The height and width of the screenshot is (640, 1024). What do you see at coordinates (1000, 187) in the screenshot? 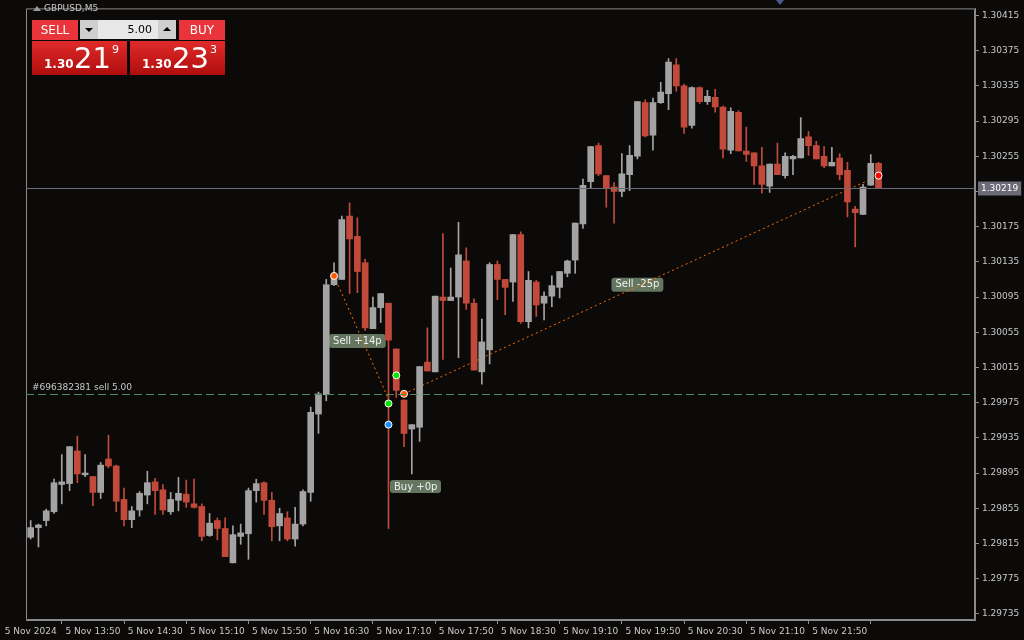
I see `ref-line-label: 1.30219` at bounding box center [1000, 187].